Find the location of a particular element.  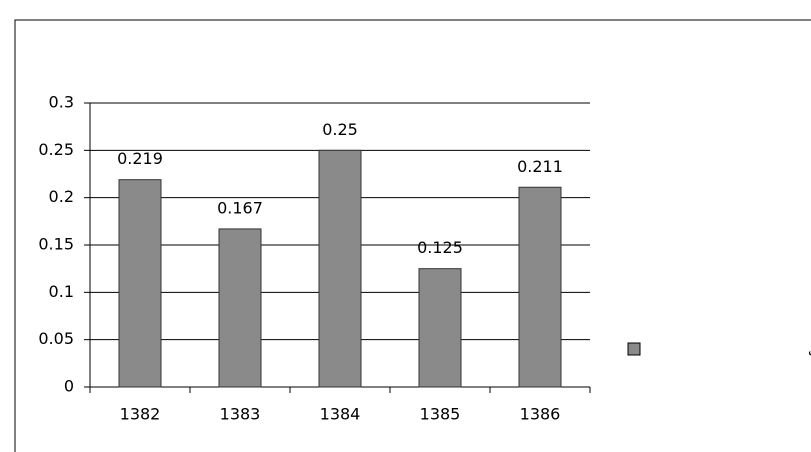

y-tick-label: 0.15 is located at coordinates (56, 244).